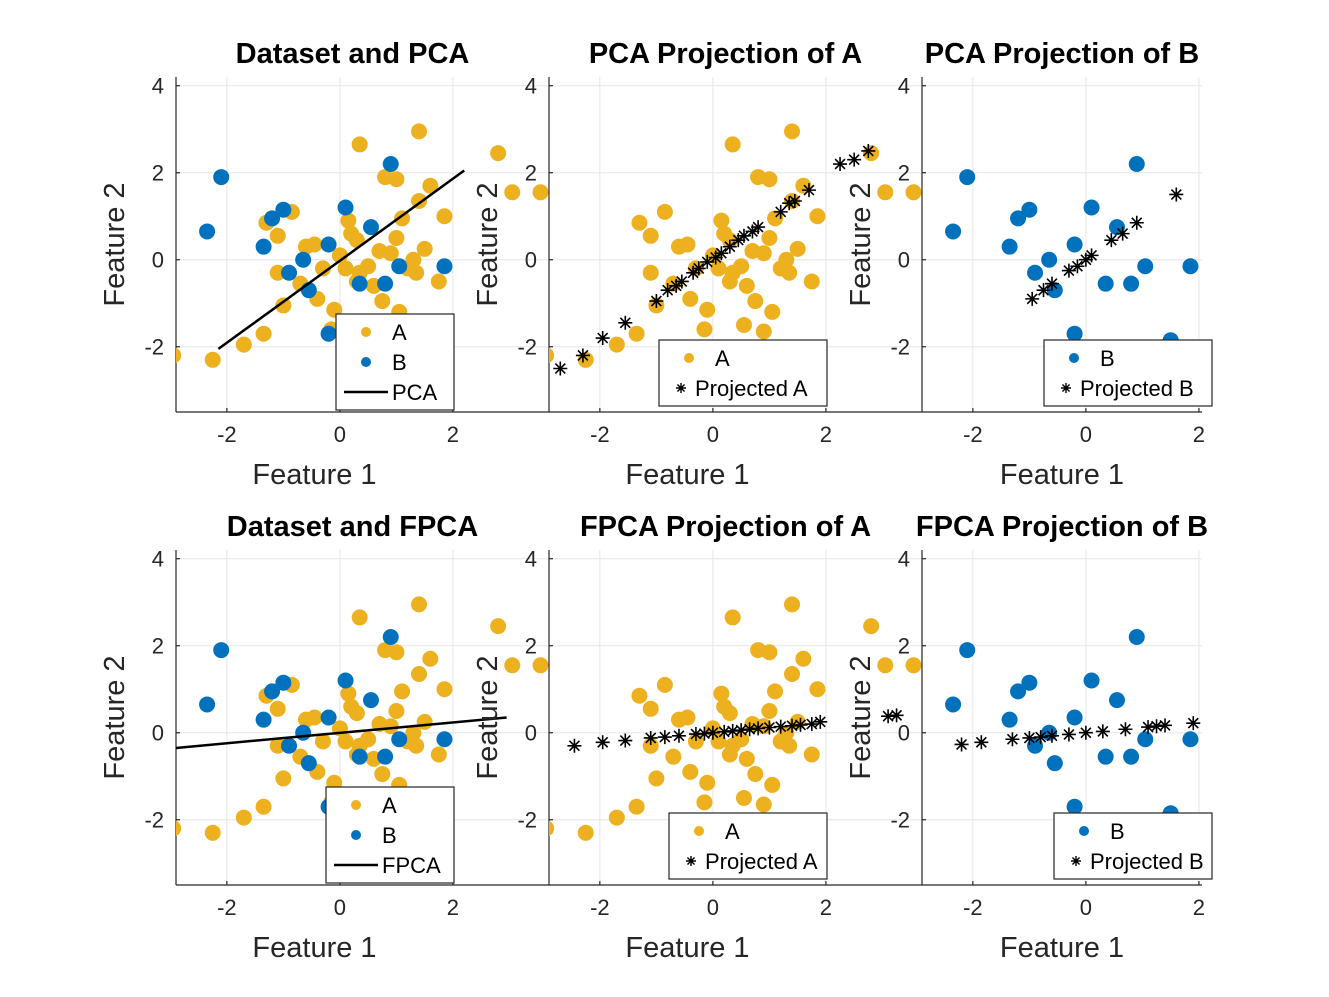 This screenshot has width=1329, height=997. I want to click on chart-title: FPCA Projection of B, so click(1062, 527).